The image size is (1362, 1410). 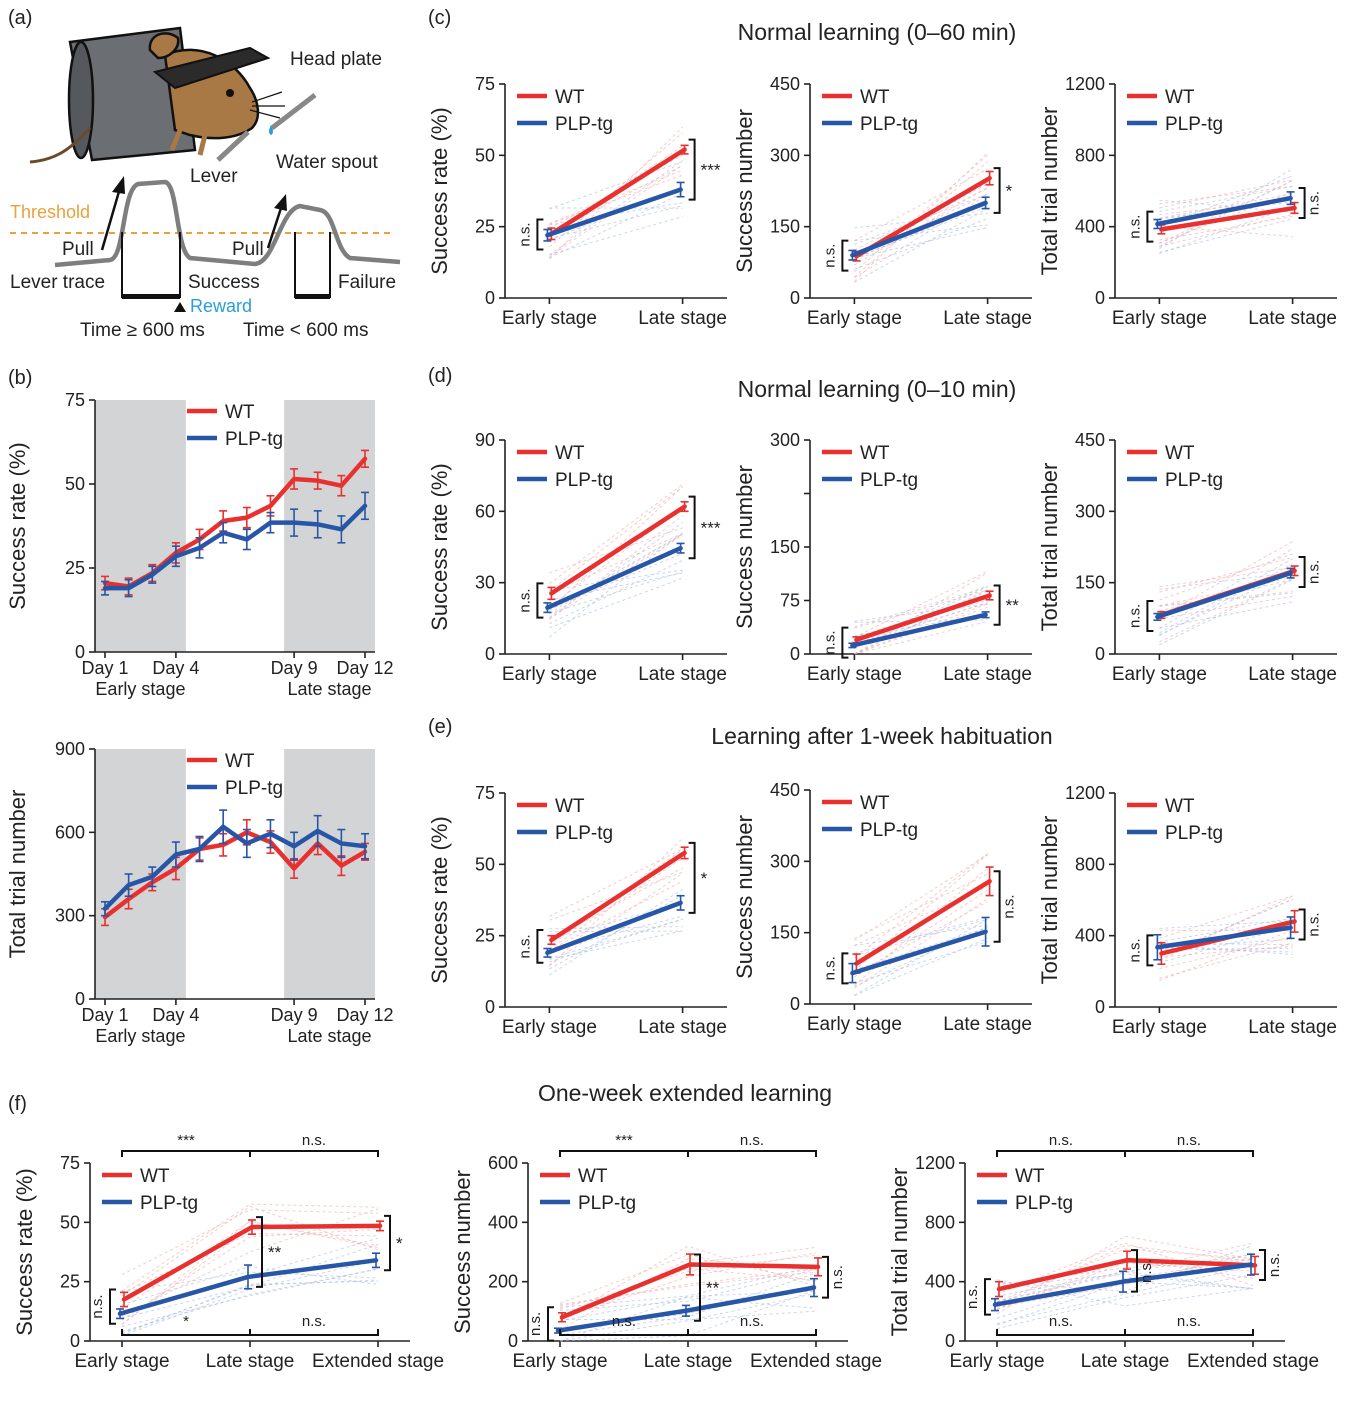 What do you see at coordinates (899, 1252) in the screenshot?
I see `y-axis-label: Total trial number` at bounding box center [899, 1252].